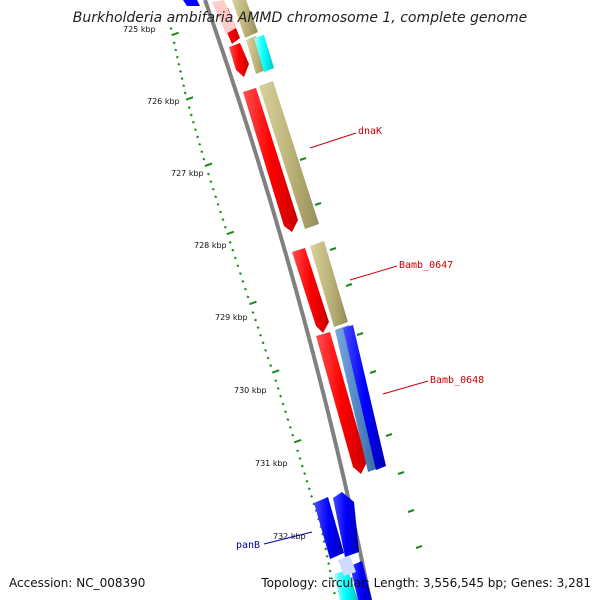 This screenshot has width=600, height=600. What do you see at coordinates (329, 528) in the screenshot?
I see `panB-cds` at bounding box center [329, 528].